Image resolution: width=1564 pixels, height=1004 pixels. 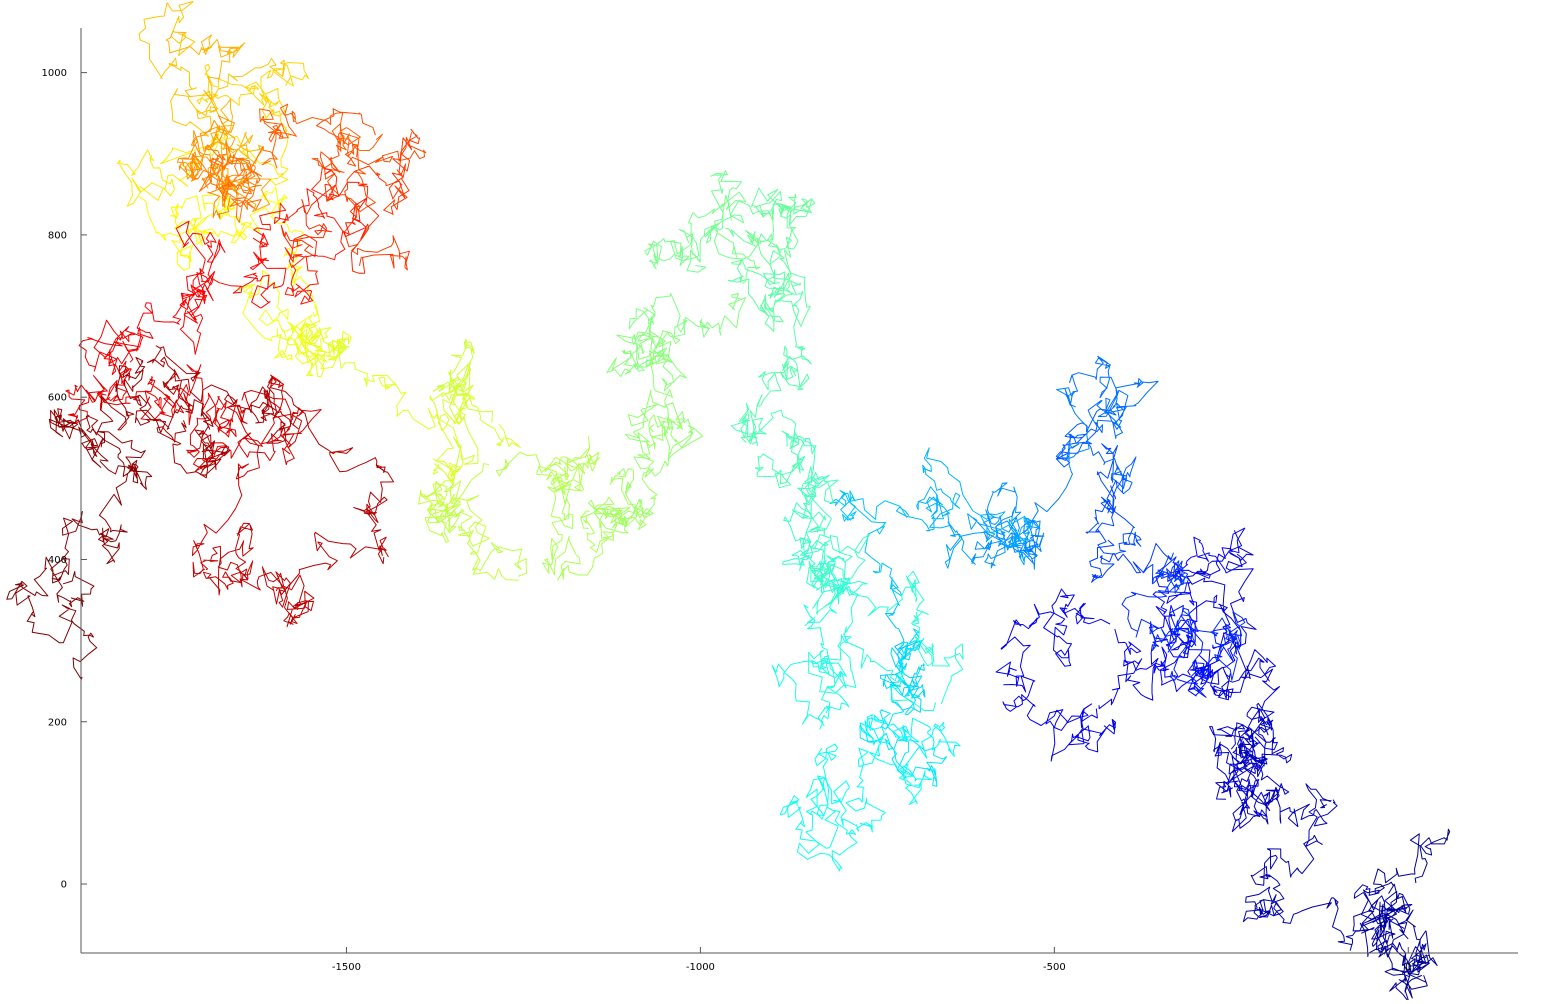 I want to click on y-tick-label: 0, so click(x=64, y=885).